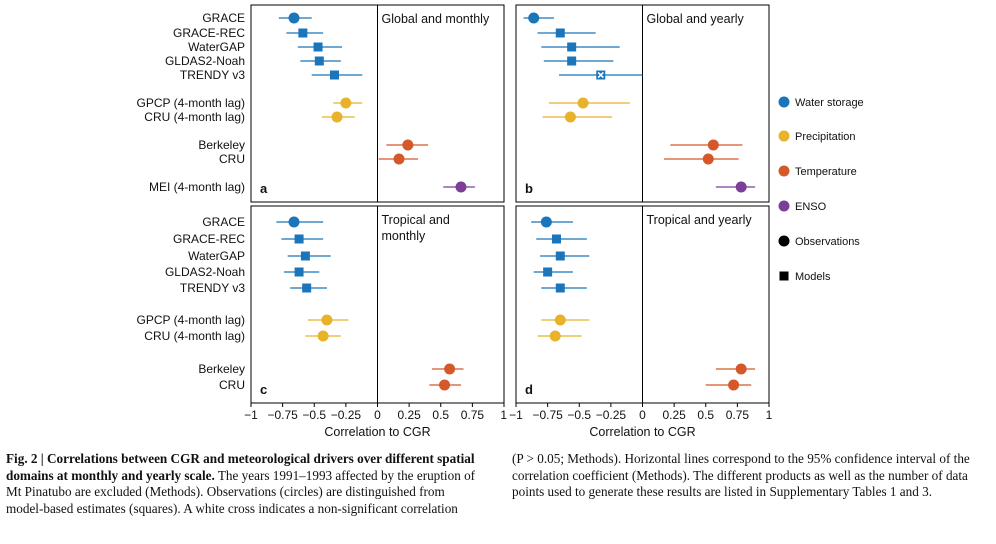  Describe the element at coordinates (811, 207) in the screenshot. I see `legend-label: ENSO` at that location.